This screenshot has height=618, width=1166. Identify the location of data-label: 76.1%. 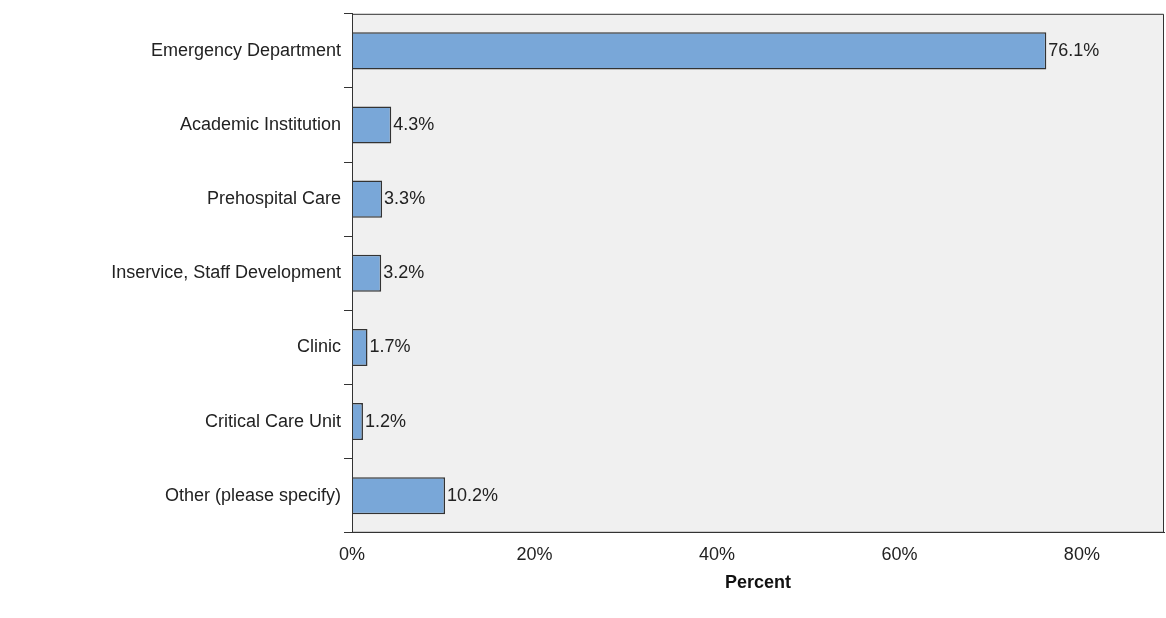
(1074, 49).